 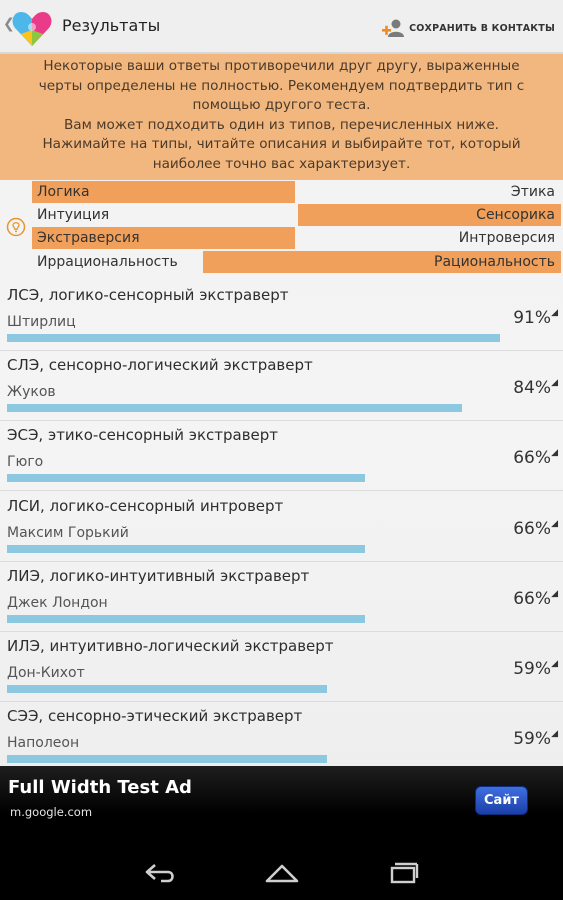 I want to click on ad-banner: Full Width Test Ad m.google.com Сайт, so click(x=281, y=806).